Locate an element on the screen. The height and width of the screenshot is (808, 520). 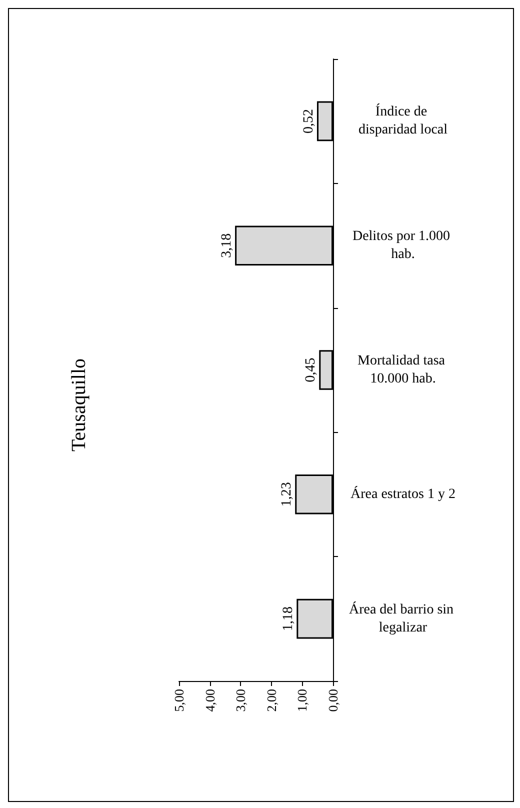
data-label: 1,23 is located at coordinates (287, 494).